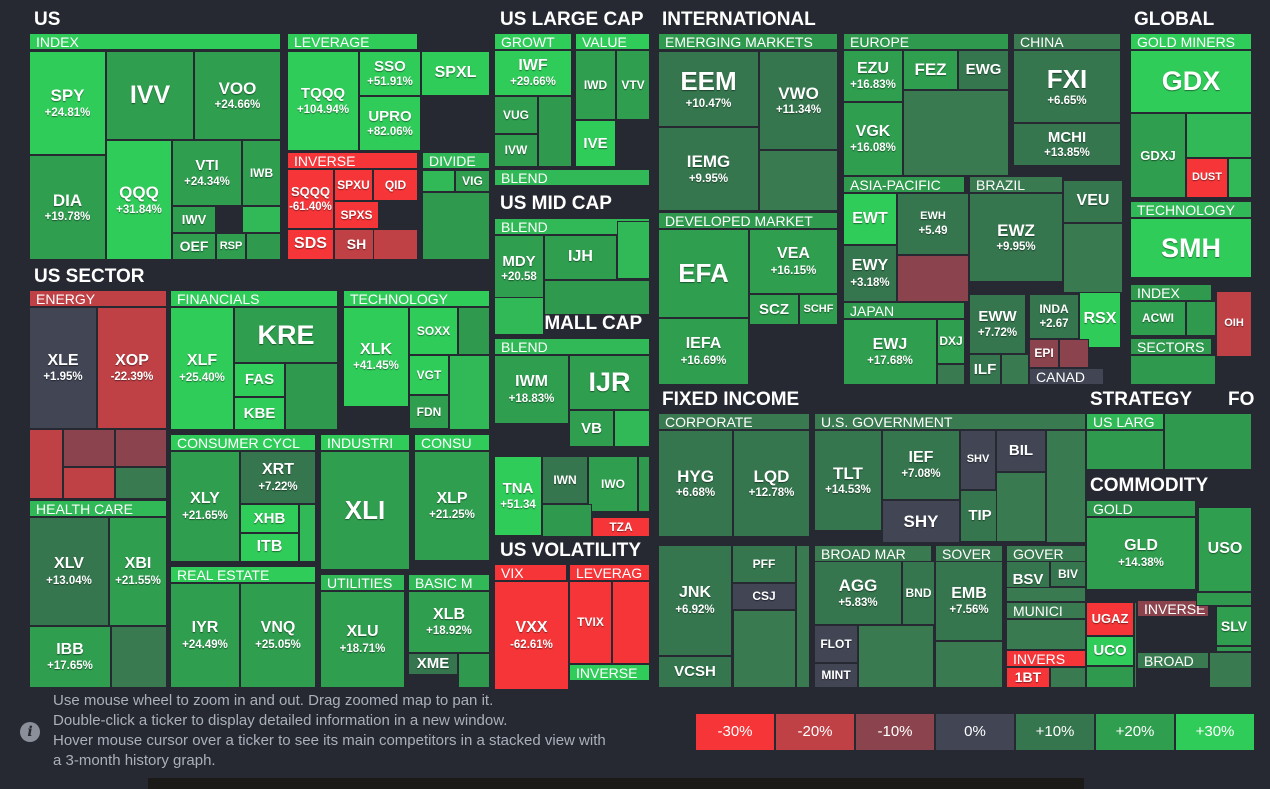  I want to click on ticker-tile-kre: KRE, so click(286, 335).